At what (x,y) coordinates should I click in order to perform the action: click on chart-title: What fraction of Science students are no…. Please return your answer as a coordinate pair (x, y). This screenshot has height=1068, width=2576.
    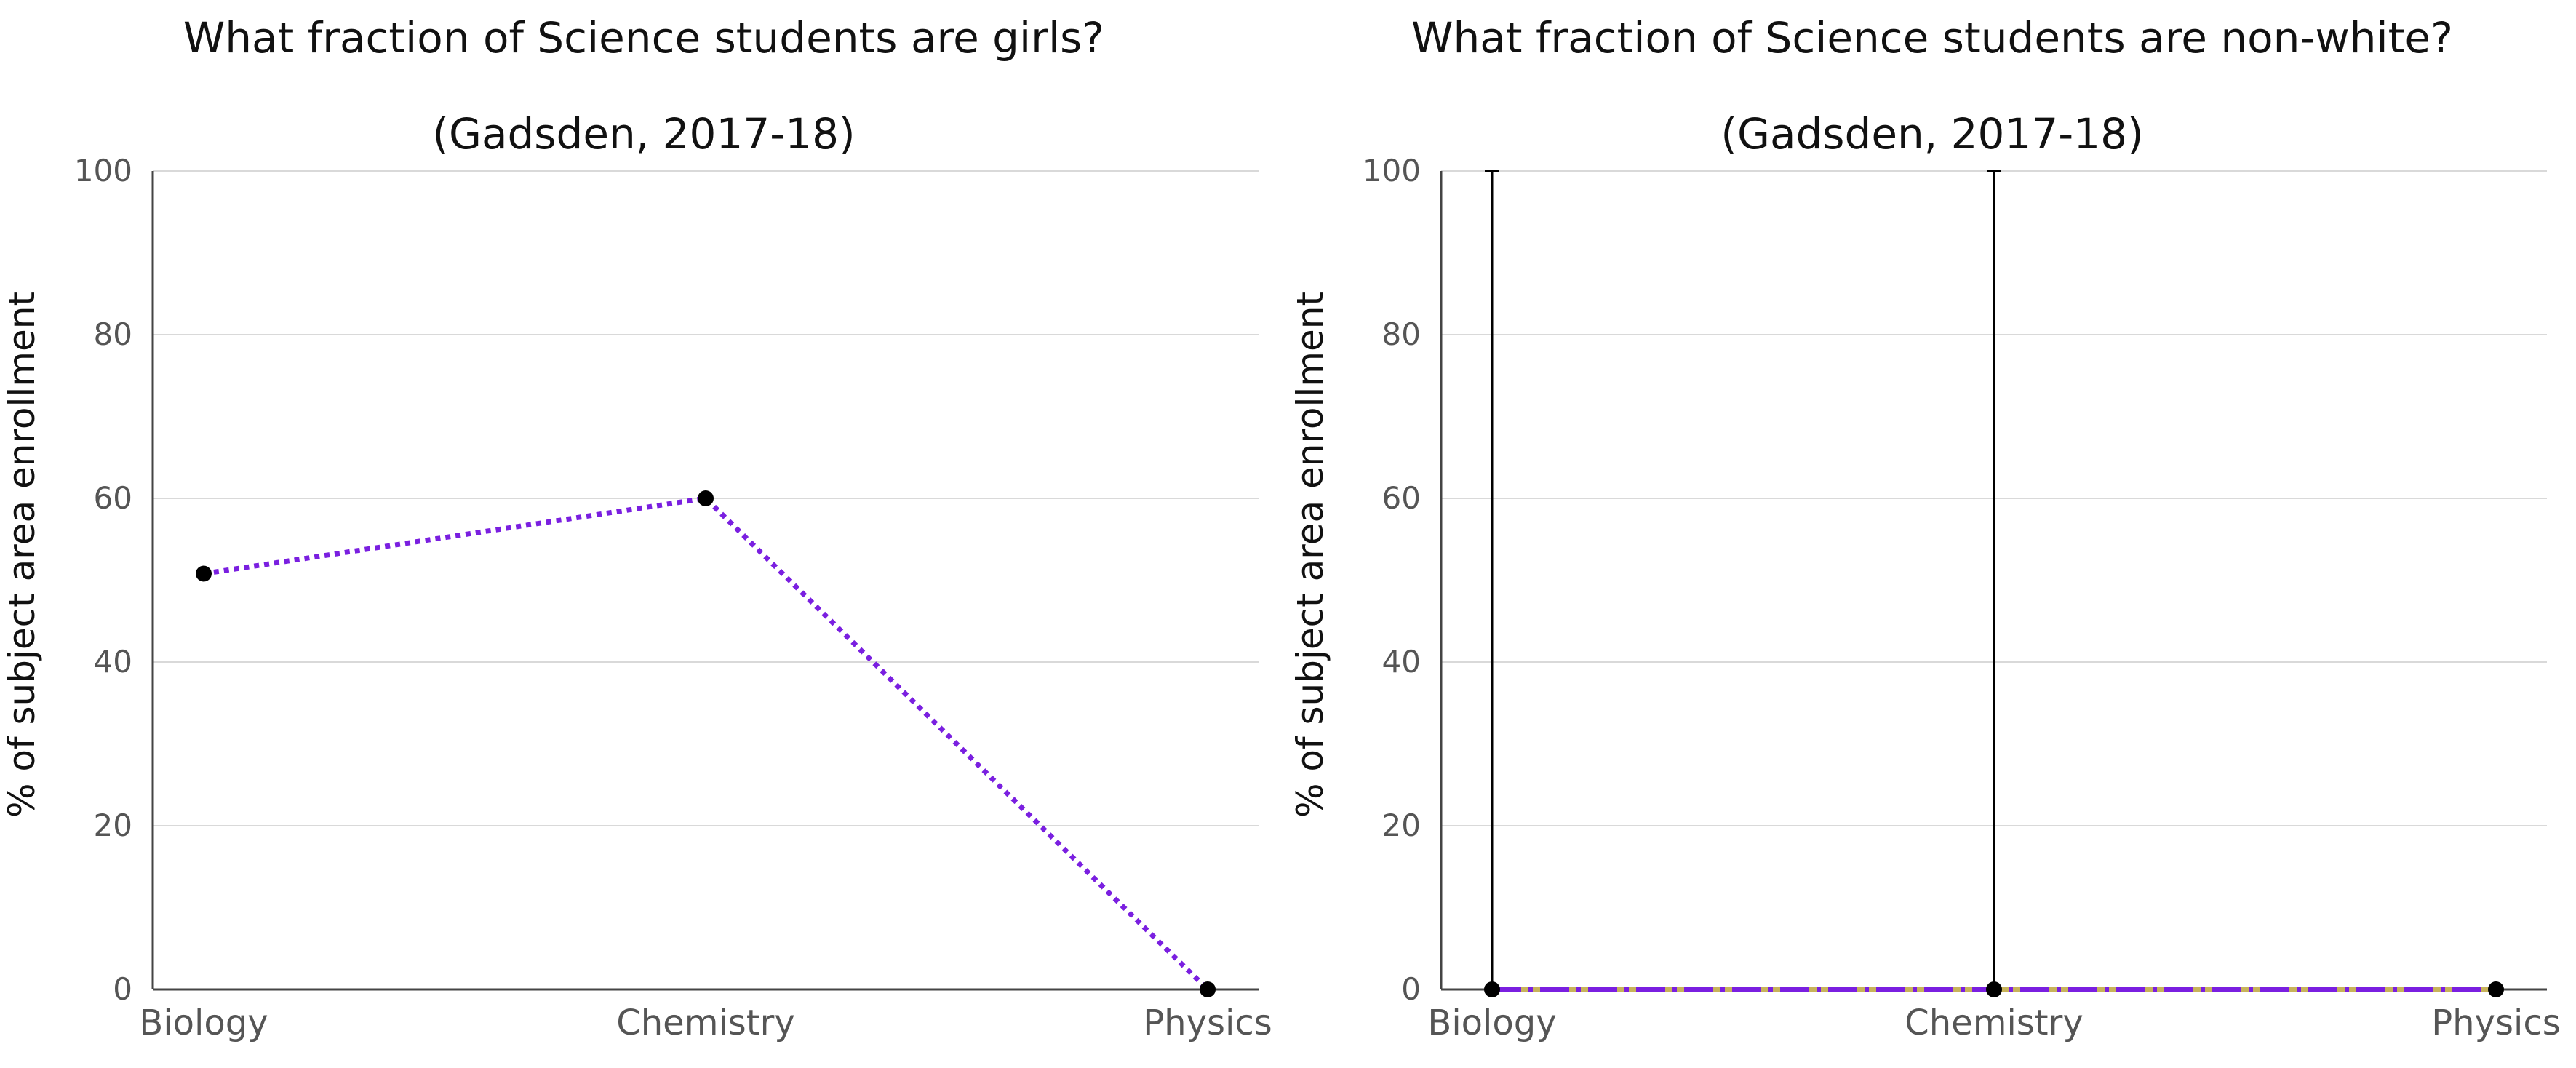
    Looking at the image, I should click on (1932, 38).